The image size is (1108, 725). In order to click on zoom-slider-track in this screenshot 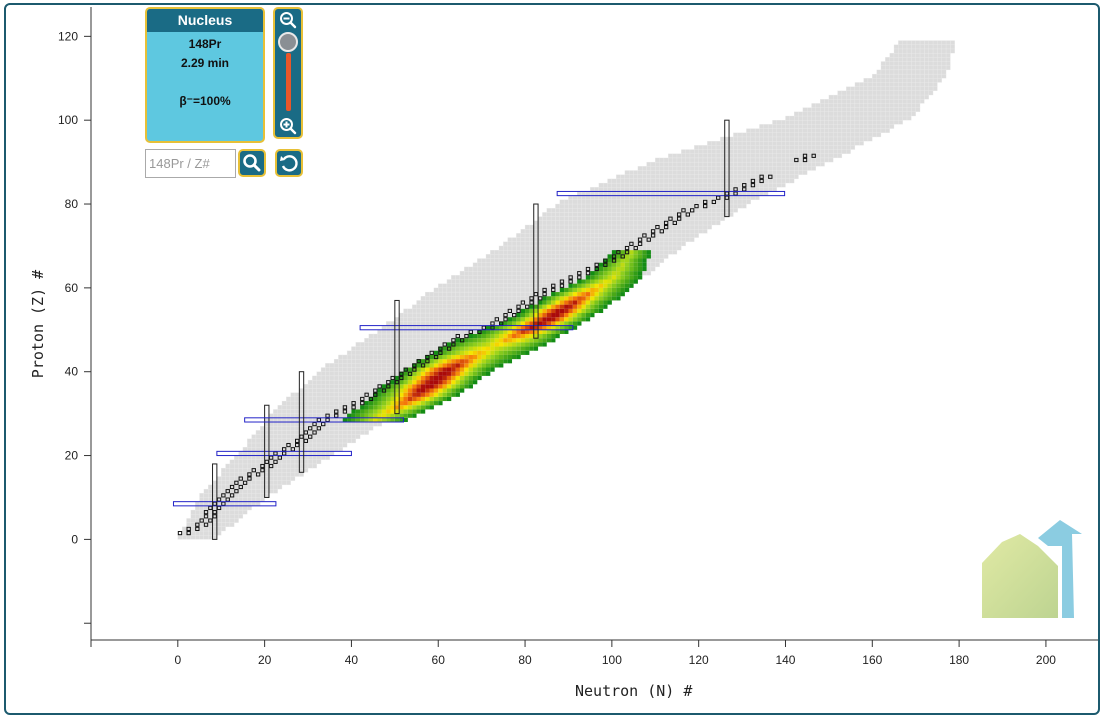, I will do `click(288, 82)`.